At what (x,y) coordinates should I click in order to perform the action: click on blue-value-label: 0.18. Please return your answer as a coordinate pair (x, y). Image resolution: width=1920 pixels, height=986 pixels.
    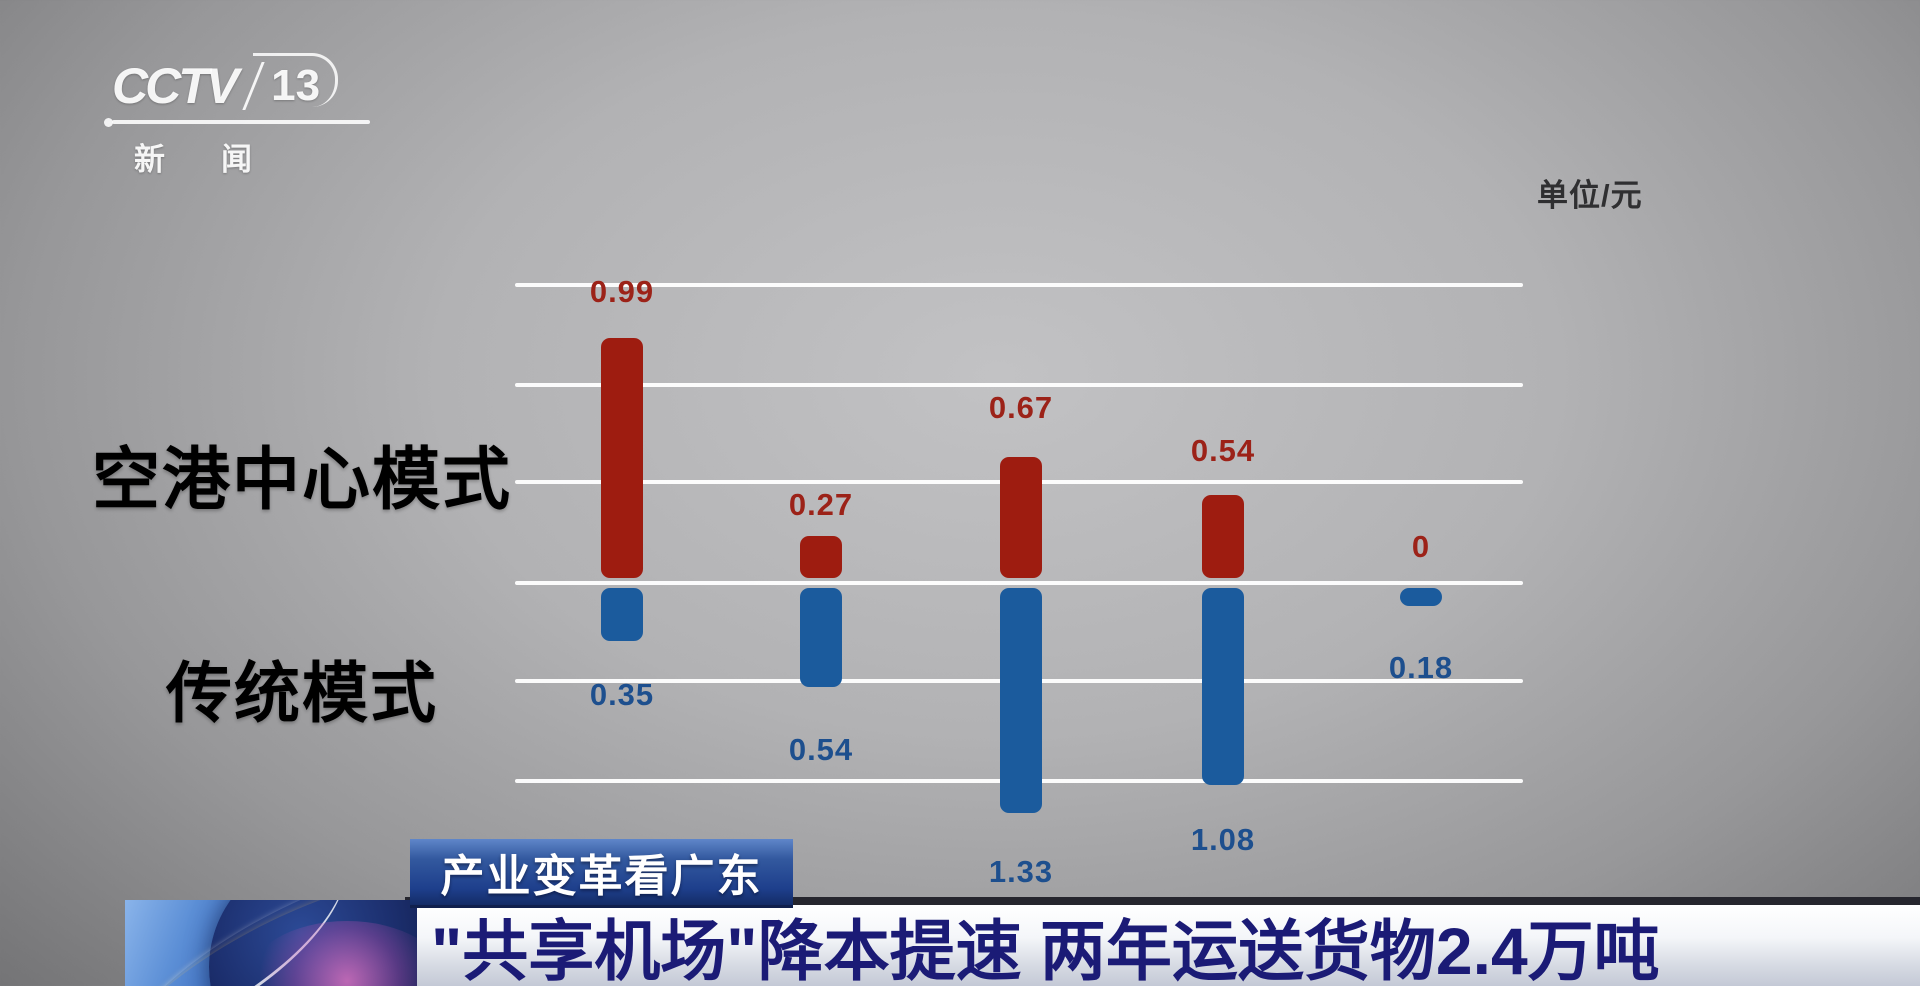
    Looking at the image, I should click on (1421, 667).